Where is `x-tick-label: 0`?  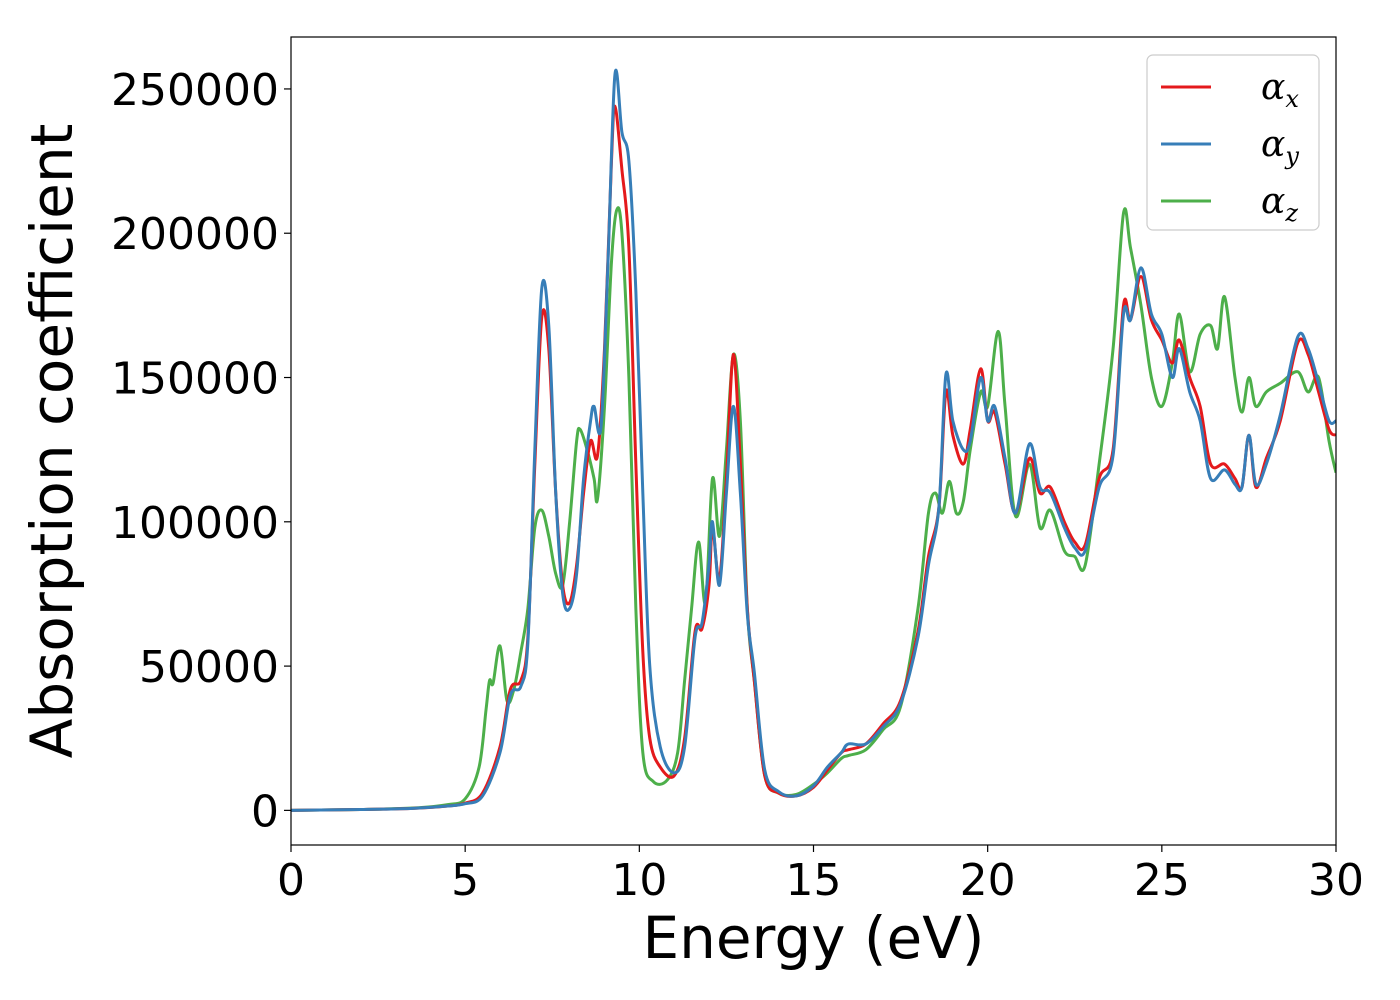
x-tick-label: 0 is located at coordinates (291, 880).